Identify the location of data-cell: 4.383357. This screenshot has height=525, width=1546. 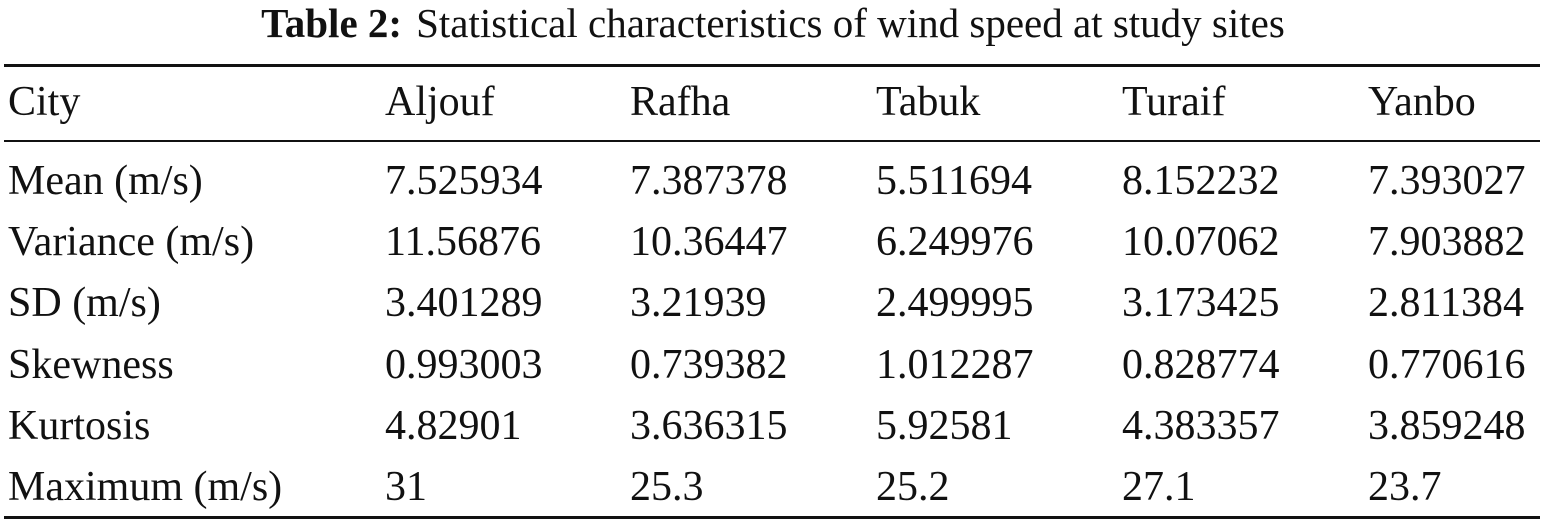
(1201, 425).